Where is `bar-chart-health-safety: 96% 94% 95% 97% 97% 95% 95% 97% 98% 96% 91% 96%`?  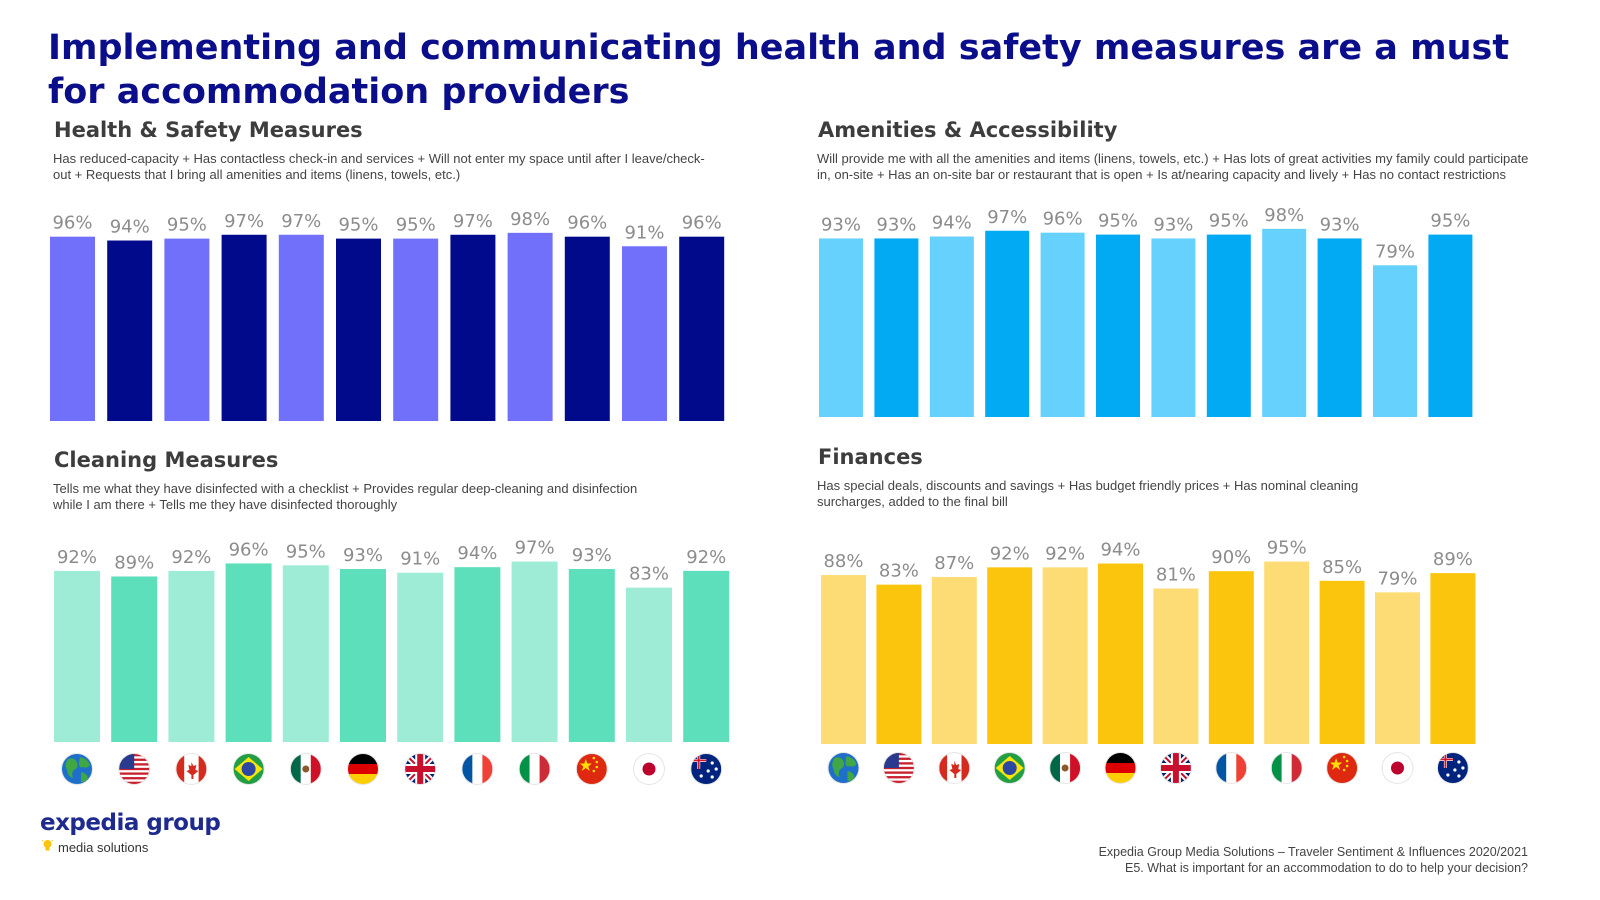 bar-chart-health-safety: 96% 94% 95% 97% 97% 95% 95% 97% 98% 96% 91% 96% is located at coordinates (387, 315).